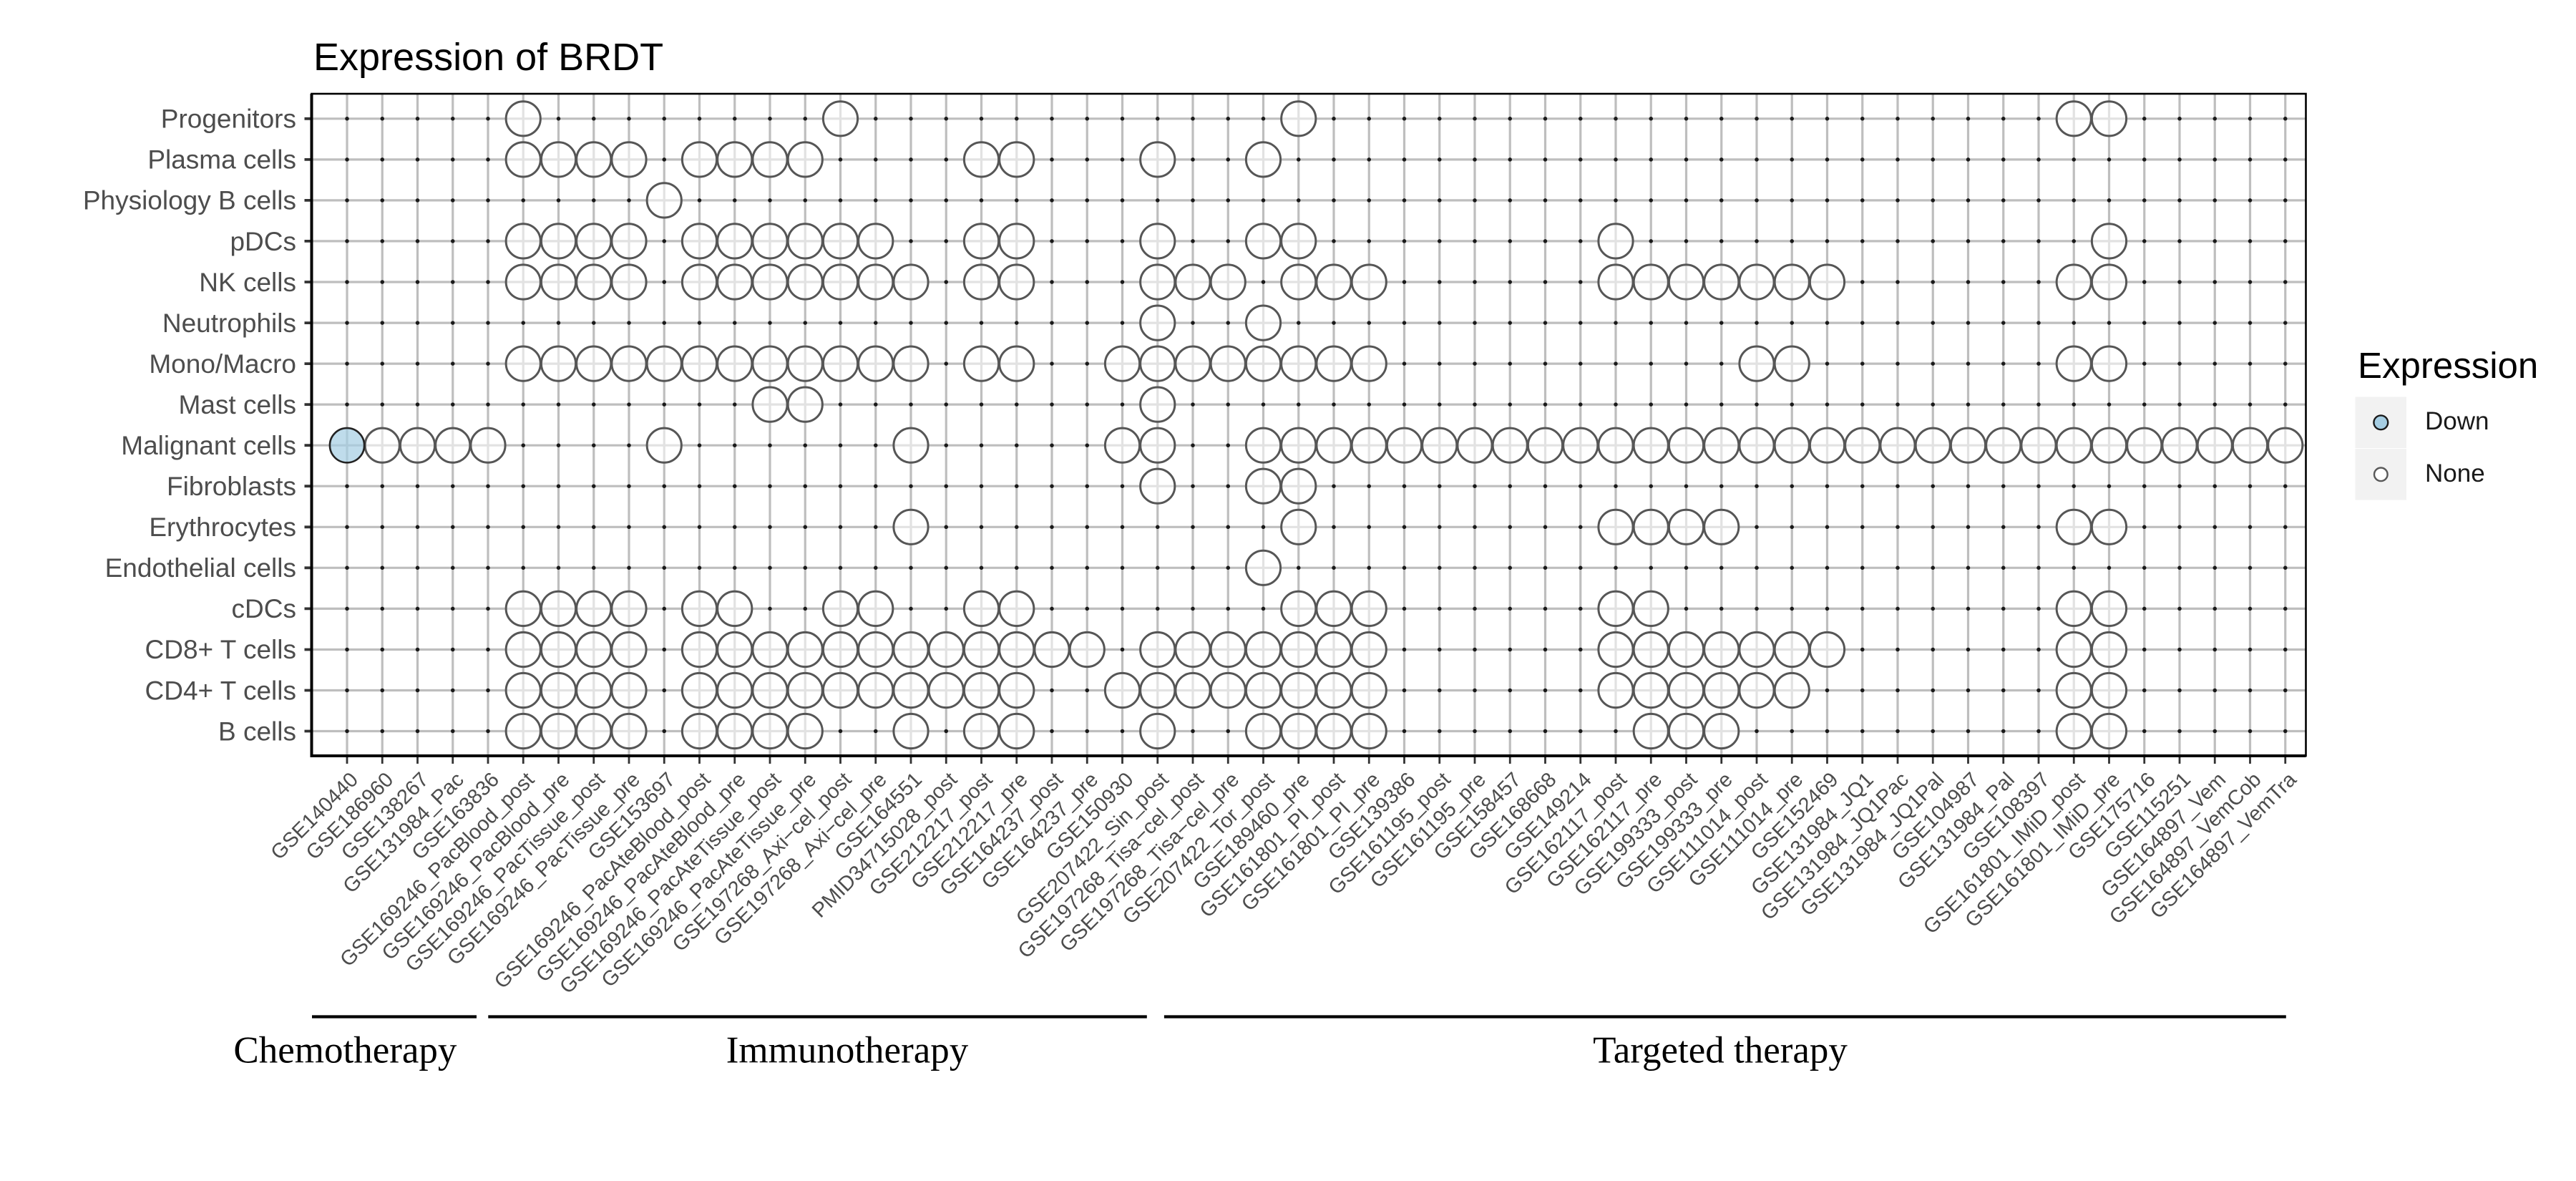 The height and width of the screenshot is (1181, 2576). I want to click on svg-text: Mast cells, so click(237, 404).